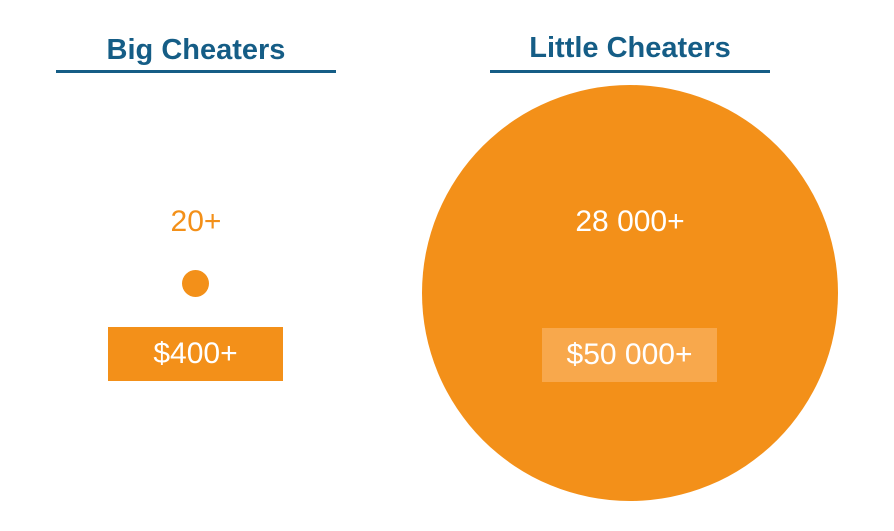 The height and width of the screenshot is (531, 894). Describe the element at coordinates (630, 71) in the screenshot. I see `little-cheaters-underline` at that location.